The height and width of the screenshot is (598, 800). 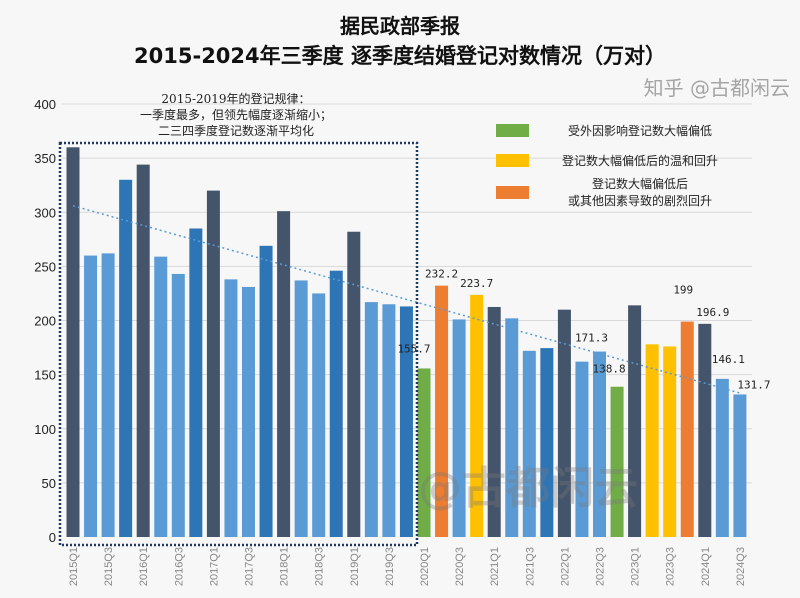 What do you see at coordinates (45, 375) in the screenshot?
I see `y-tick-label: 150` at bounding box center [45, 375].